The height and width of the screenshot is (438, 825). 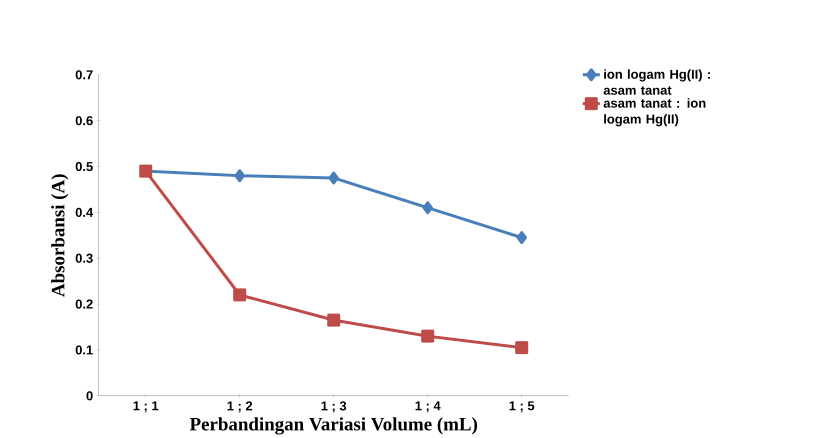 What do you see at coordinates (334, 426) in the screenshot?
I see `x-axis-title: Perbandingan Variasi Volume (mL)` at bounding box center [334, 426].